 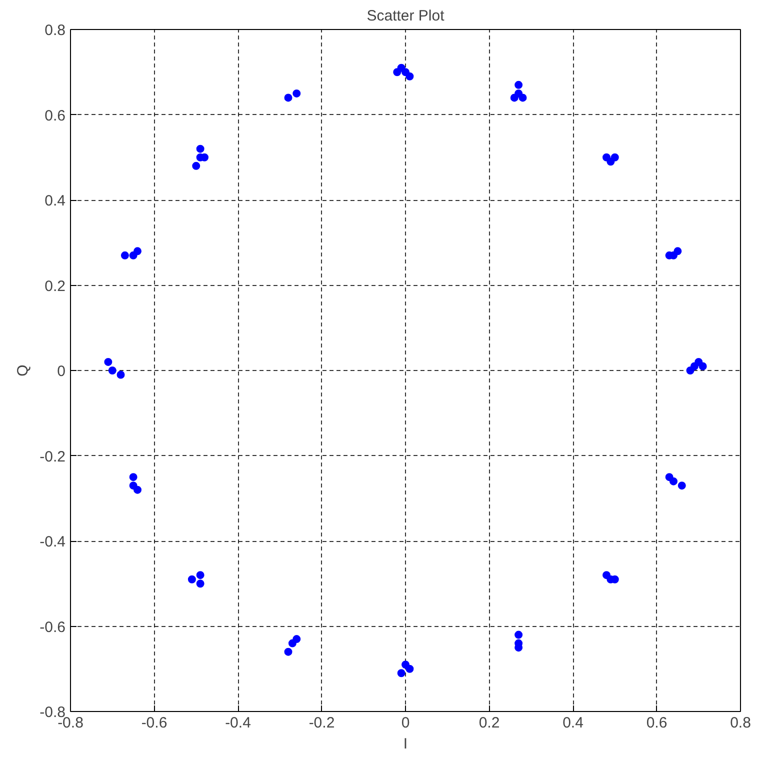 I want to click on x-tick-label: -0.4, so click(x=238, y=723).